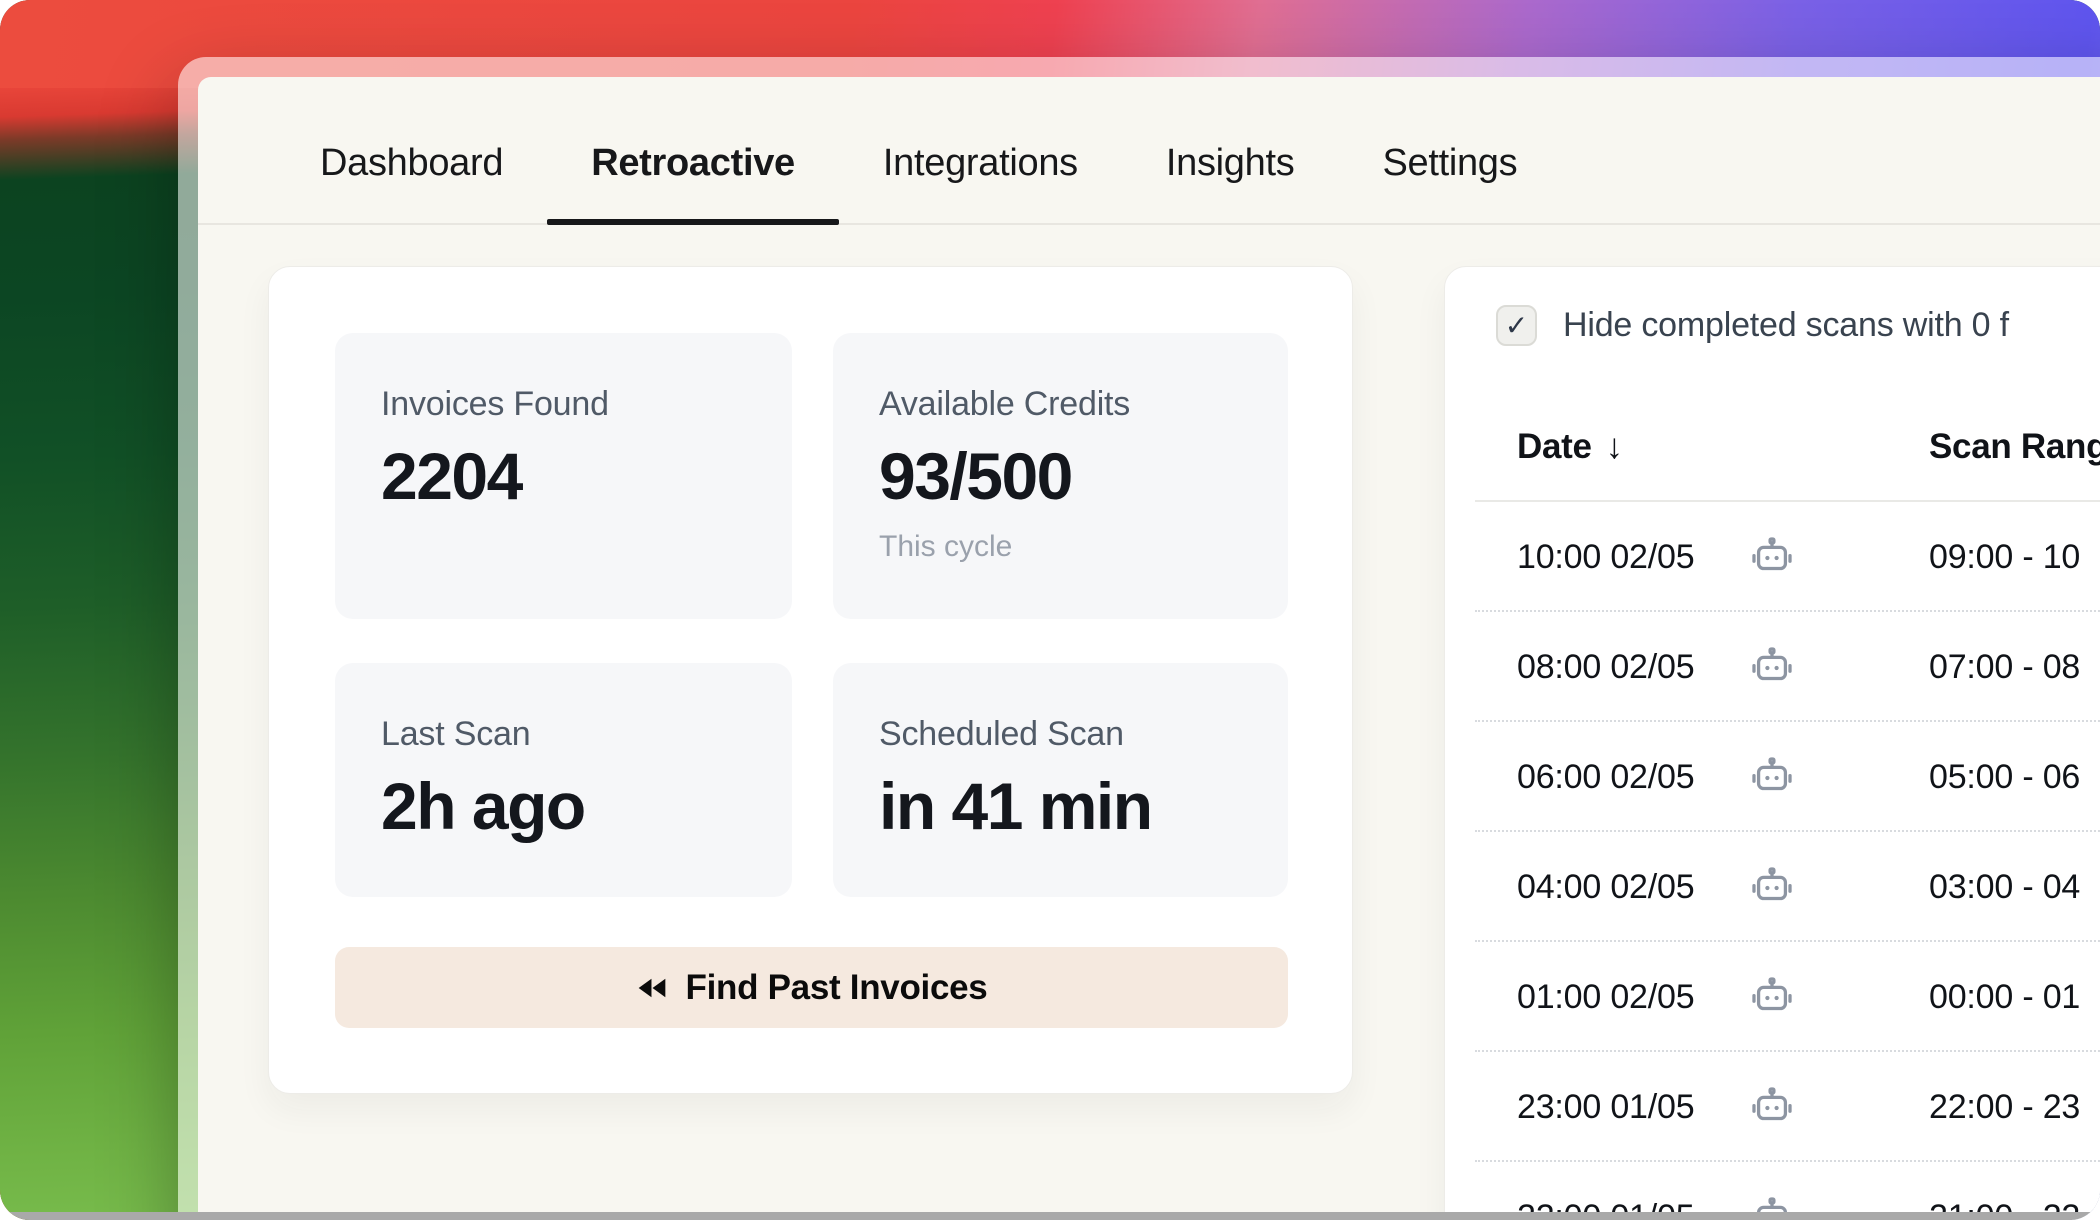 The image size is (2100, 1220). What do you see at coordinates (651, 987) in the screenshot?
I see `rewind-icon` at bounding box center [651, 987].